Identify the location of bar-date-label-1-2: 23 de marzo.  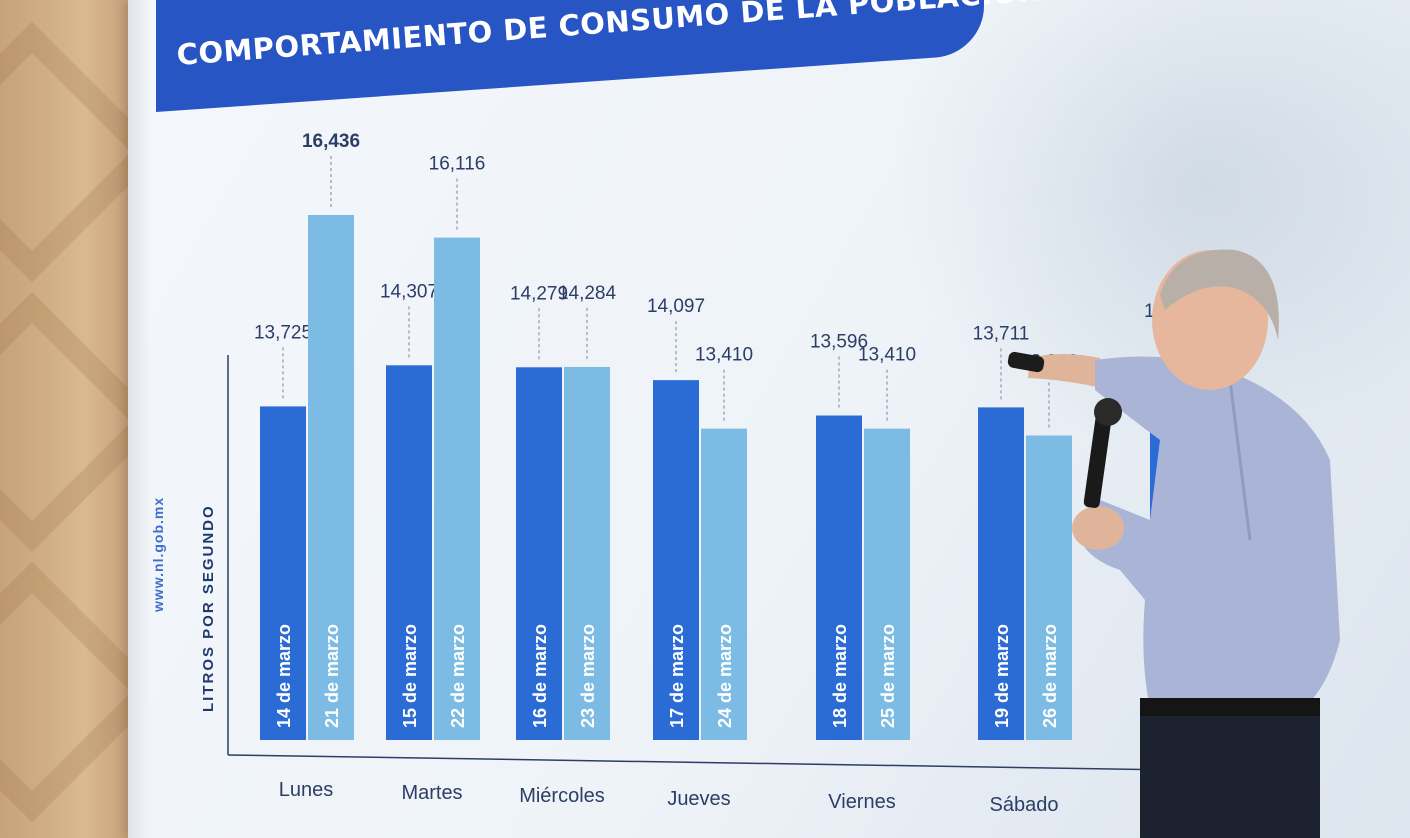
(588, 676).